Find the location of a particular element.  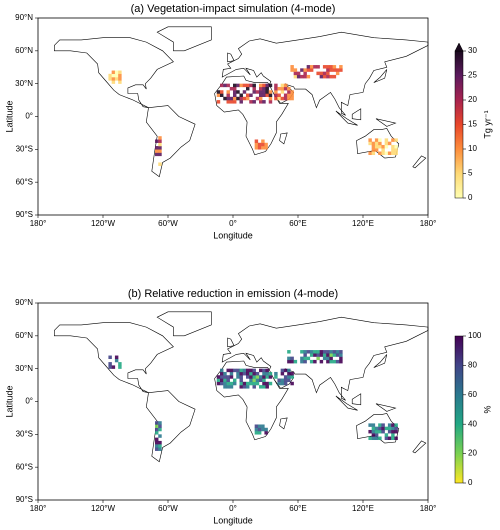

y-axis-label: Latitude is located at coordinates (9, 401).